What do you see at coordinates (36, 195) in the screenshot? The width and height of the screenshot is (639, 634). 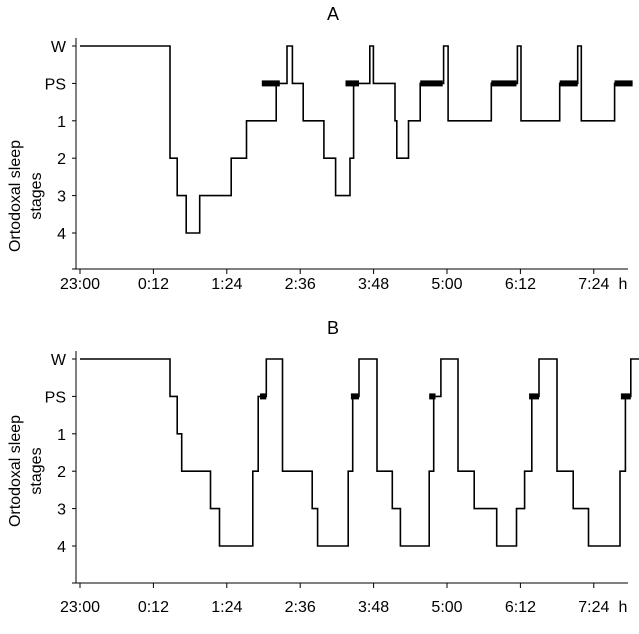 I see `panel-a-ylabel-line2: stages` at bounding box center [36, 195].